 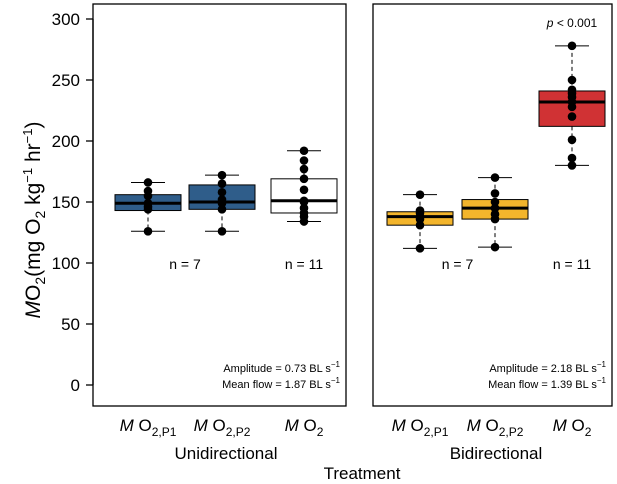 I want to click on annotation-text: Amplitude = 0.73 BL s, so click(x=277, y=369).